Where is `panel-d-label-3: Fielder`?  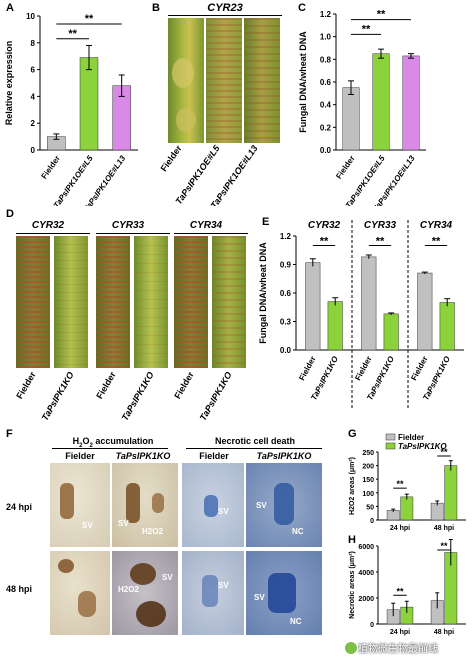
panel-d-label-3: Fielder is located at coordinates (106, 385).